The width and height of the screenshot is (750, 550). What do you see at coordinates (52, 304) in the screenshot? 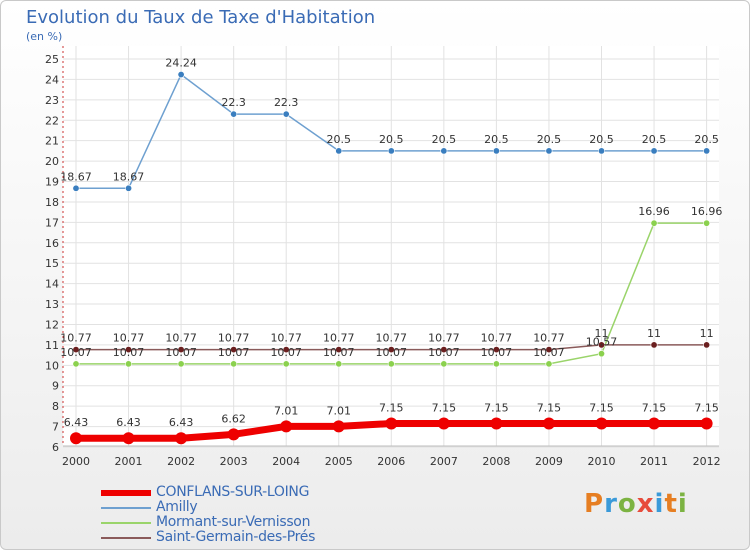
I see `y-tick-label: 13` at bounding box center [52, 304].